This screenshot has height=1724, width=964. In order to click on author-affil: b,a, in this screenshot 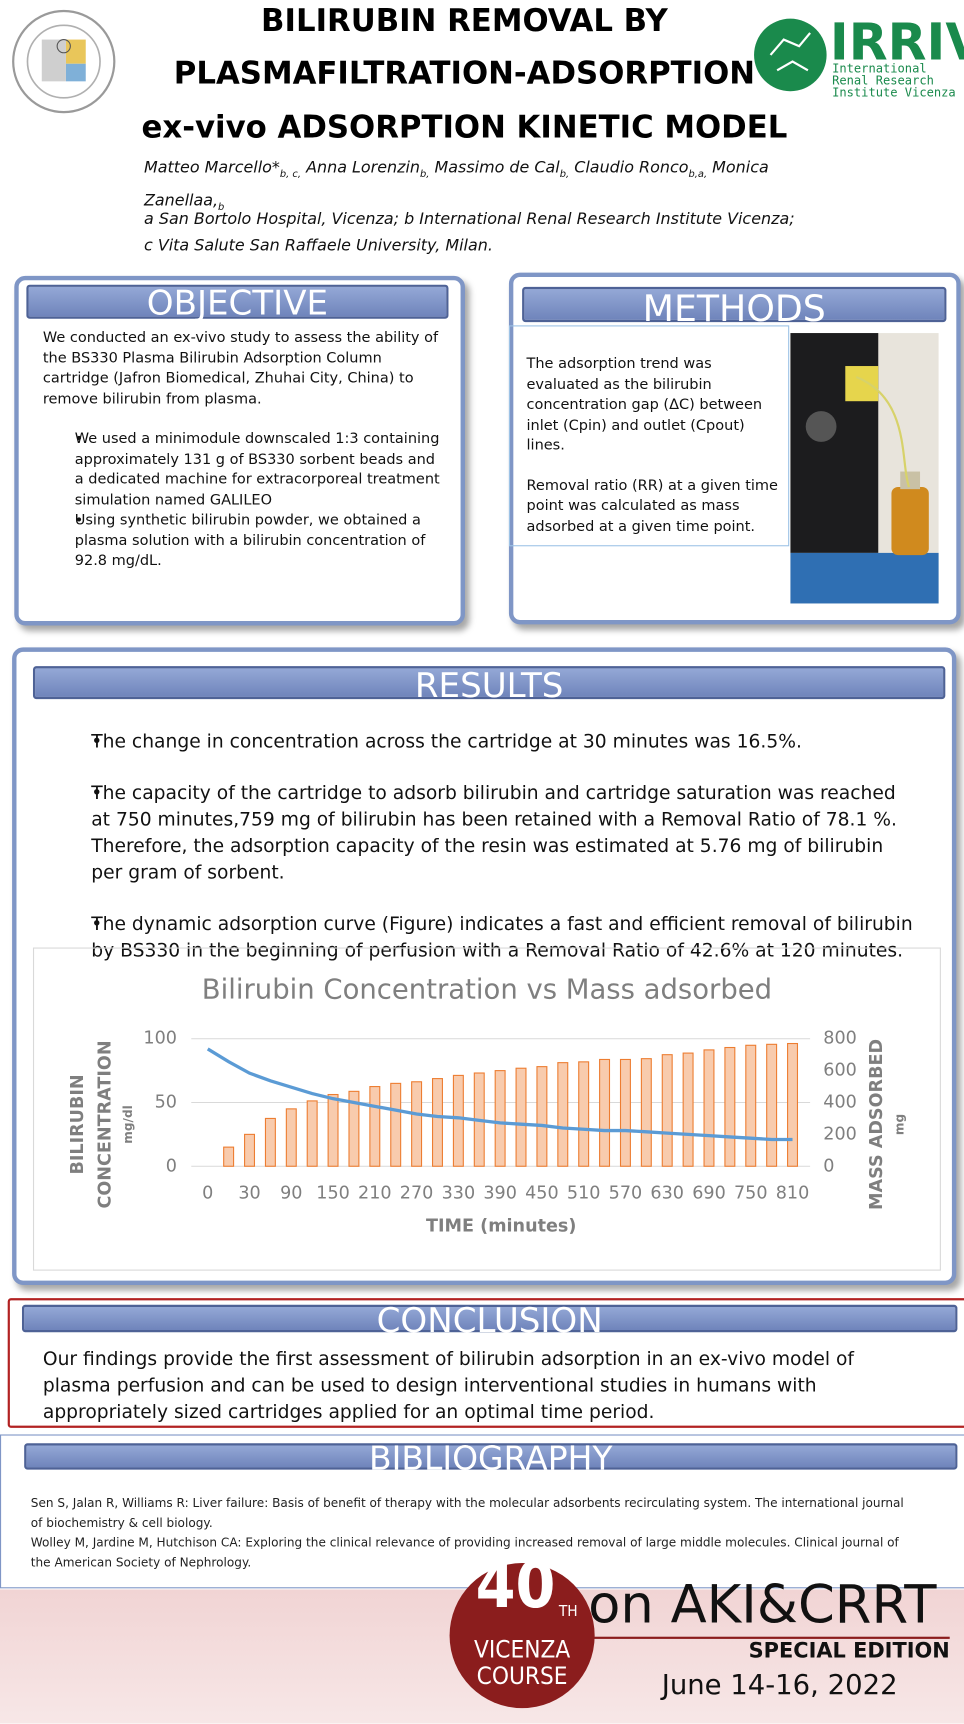, I will do `click(698, 175)`.